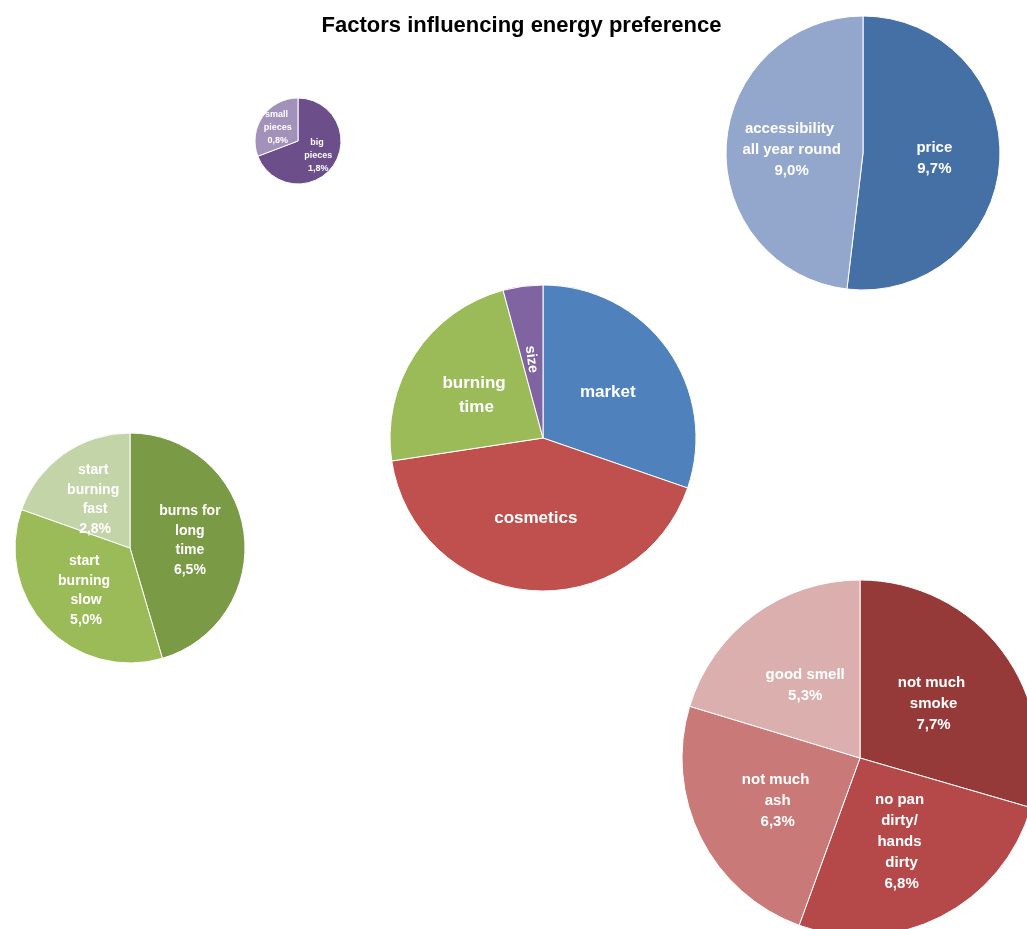 The image size is (1027, 929). Describe the element at coordinates (805, 695) in the screenshot. I see `data-label: 5,3%` at that location.